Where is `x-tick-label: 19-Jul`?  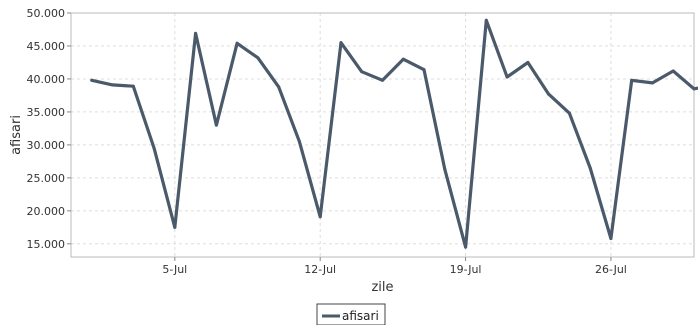
x-tick-label: 19-Jul is located at coordinates (466, 269).